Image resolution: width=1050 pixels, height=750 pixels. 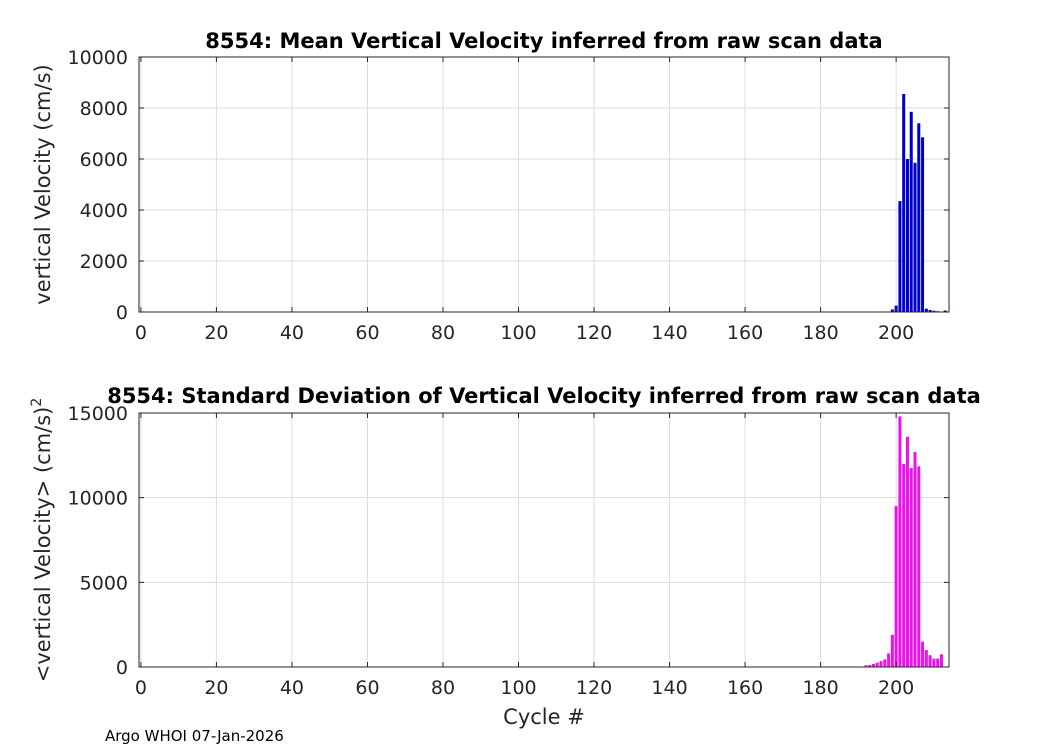 I want to click on bottom-x-tick-label: 60, so click(x=367, y=688).